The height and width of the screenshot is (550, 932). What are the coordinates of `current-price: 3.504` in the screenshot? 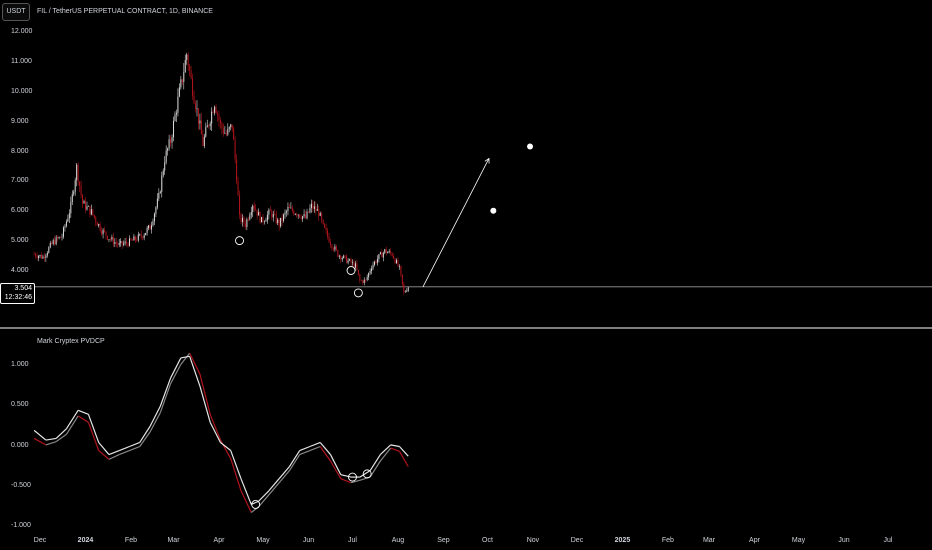 It's located at (23, 288).